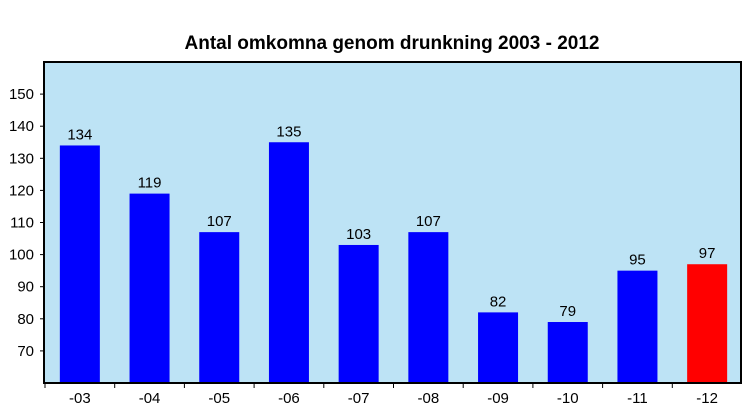 The image size is (746, 419). Describe the element at coordinates (21, 94) in the screenshot. I see `y-tick-label-150: 150` at that location.